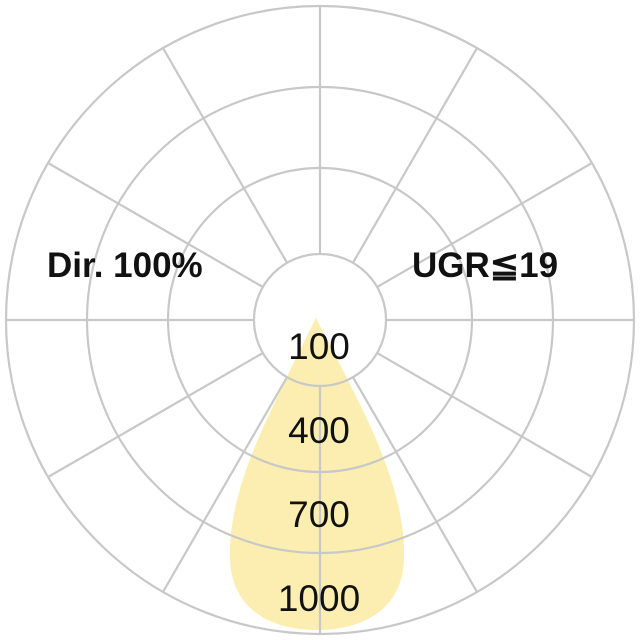 The image size is (640, 640). What do you see at coordinates (319, 346) in the screenshot?
I see `ring-label-100: 100` at bounding box center [319, 346].